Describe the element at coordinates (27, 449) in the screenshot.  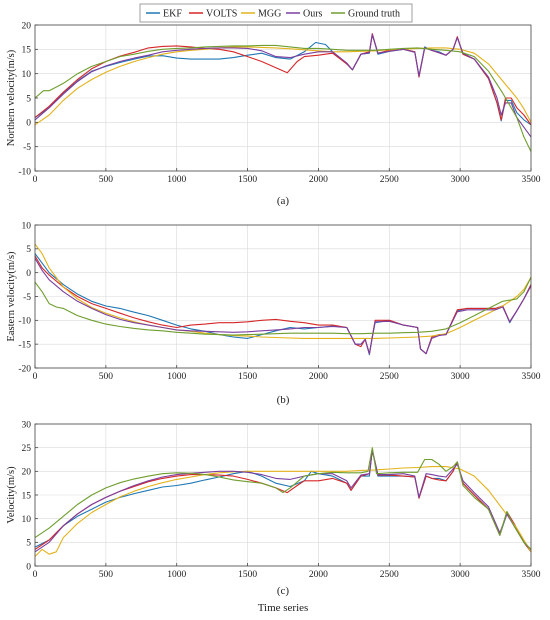
I see `y-tick-label: 25` at that location.